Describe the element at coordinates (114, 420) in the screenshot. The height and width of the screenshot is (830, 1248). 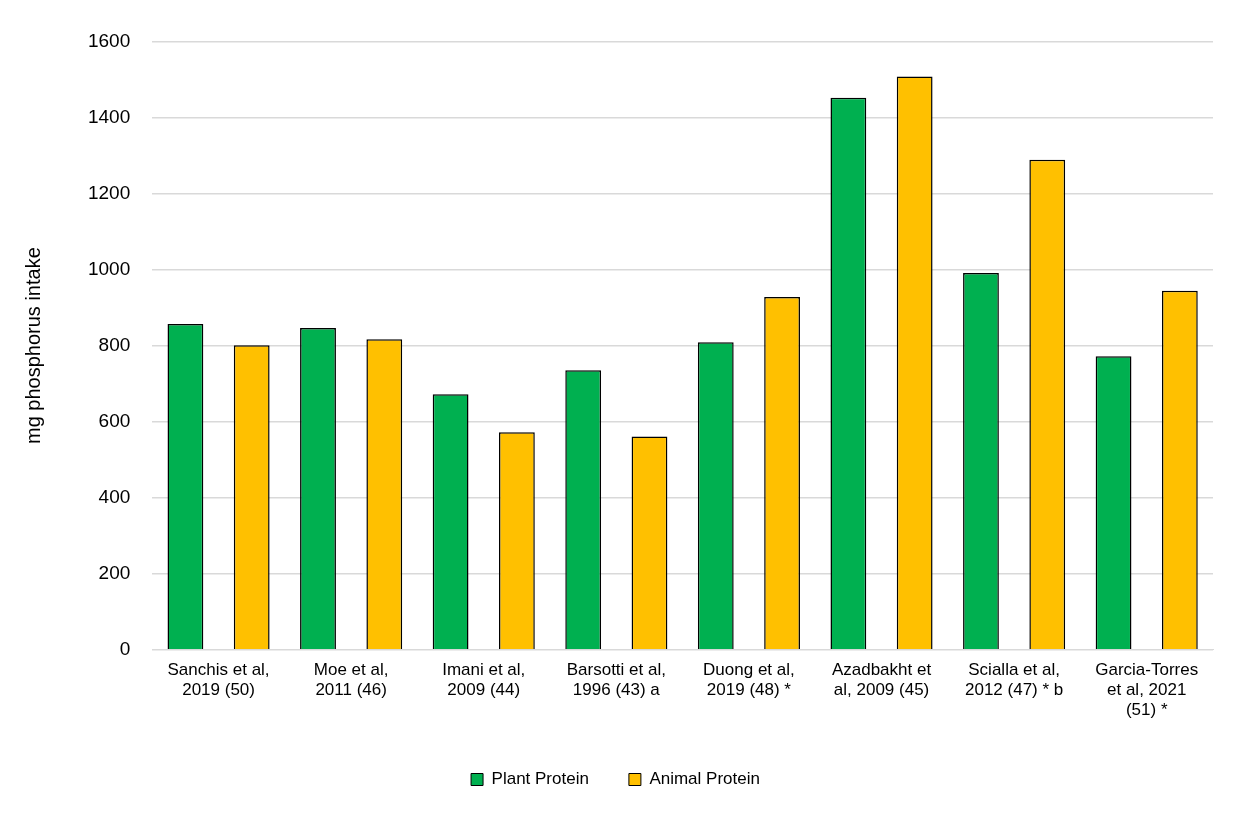
I see `y-tick-label: 600` at that location.